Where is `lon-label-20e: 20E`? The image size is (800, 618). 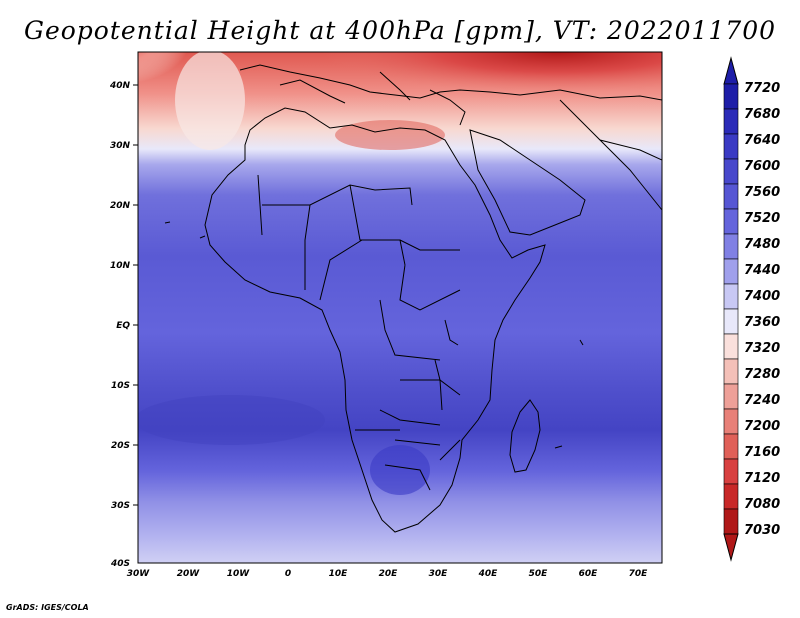 lon-label-20e: 20E is located at coordinates (389, 574).